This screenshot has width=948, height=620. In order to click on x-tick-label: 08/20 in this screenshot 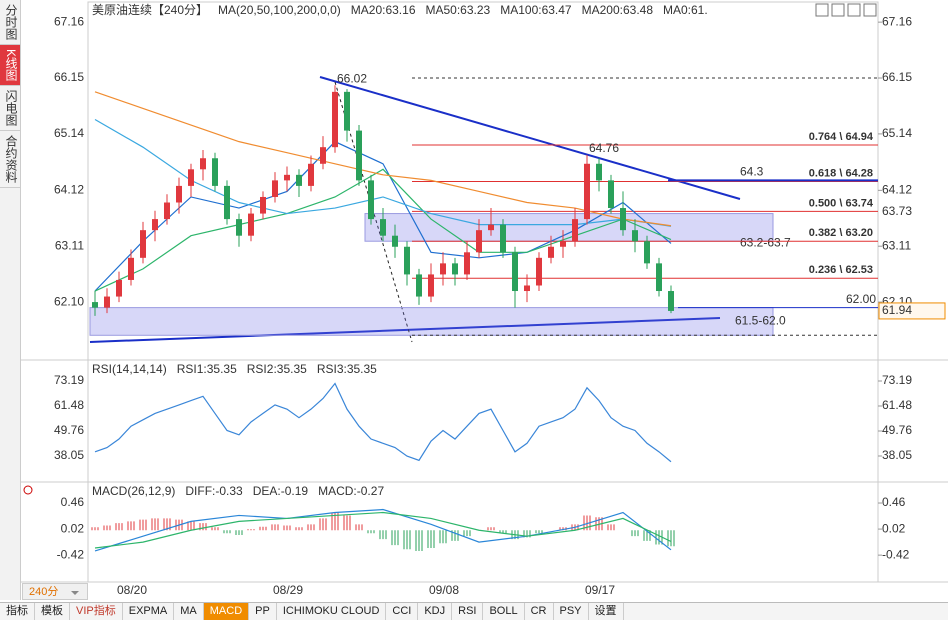, I will do `click(132, 590)`.